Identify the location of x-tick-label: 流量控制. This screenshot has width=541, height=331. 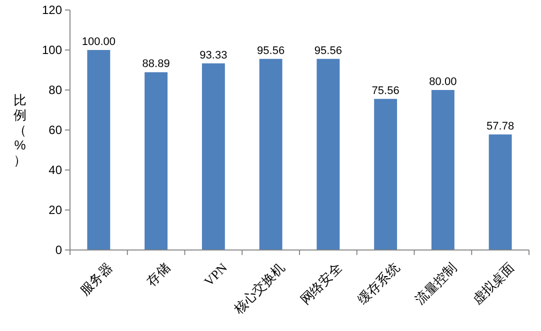
(436, 284).